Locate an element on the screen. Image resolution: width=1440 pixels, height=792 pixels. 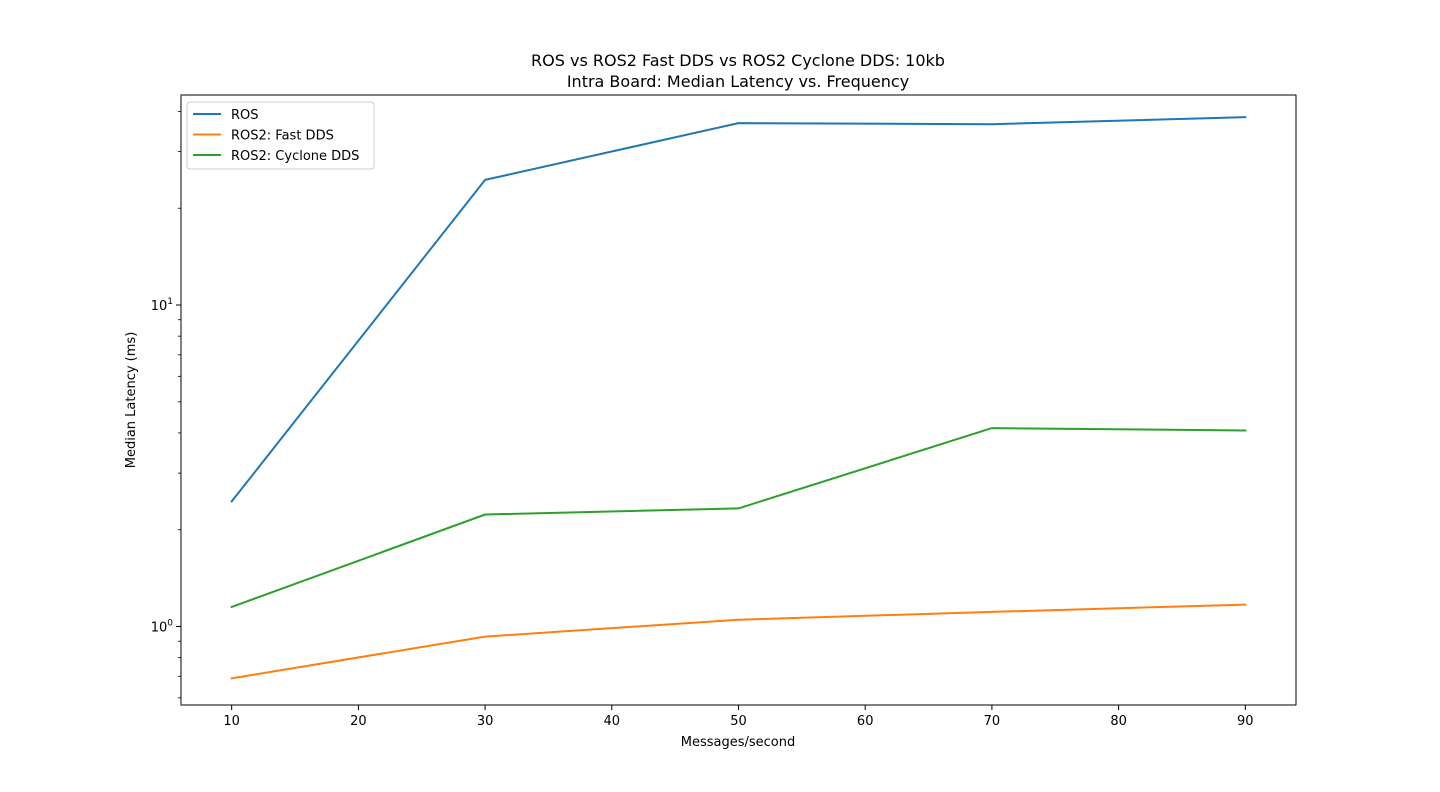
legend: ROS ROS2: Fast DDS ROS2: Cyclone DDS is located at coordinates (280, 135).